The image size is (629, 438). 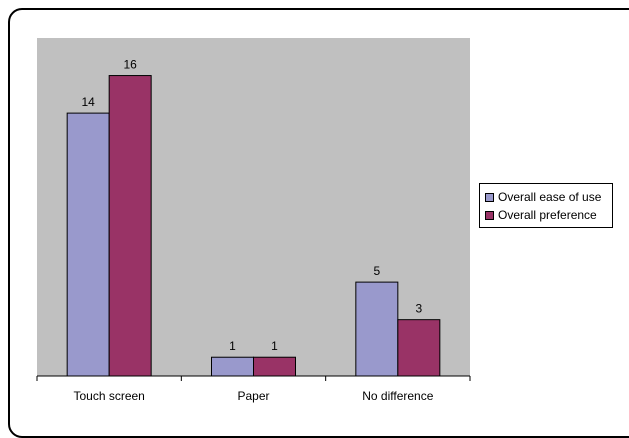 What do you see at coordinates (419, 348) in the screenshot?
I see `bar-no-difference-overall-preference` at bounding box center [419, 348].